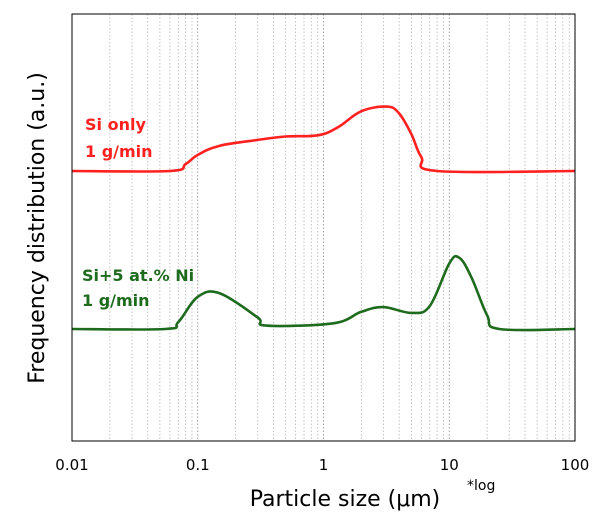 This screenshot has height=522, width=608. What do you see at coordinates (37, 228) in the screenshot?
I see `y-axis-title: Frequency distribution (a.u.)` at bounding box center [37, 228].